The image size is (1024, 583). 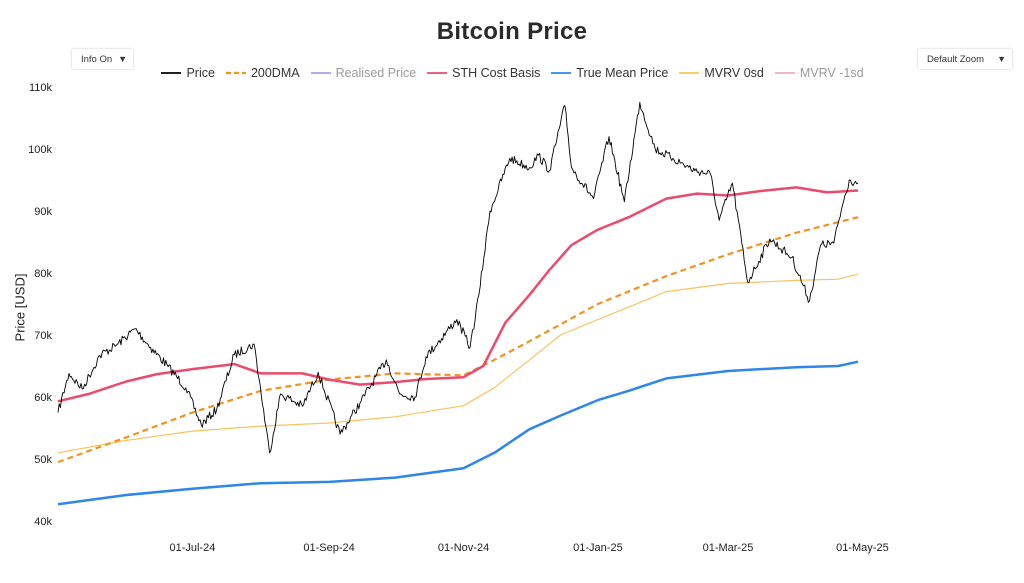 I want to click on x-tick-label: 01-Jan-25, so click(x=598, y=548).